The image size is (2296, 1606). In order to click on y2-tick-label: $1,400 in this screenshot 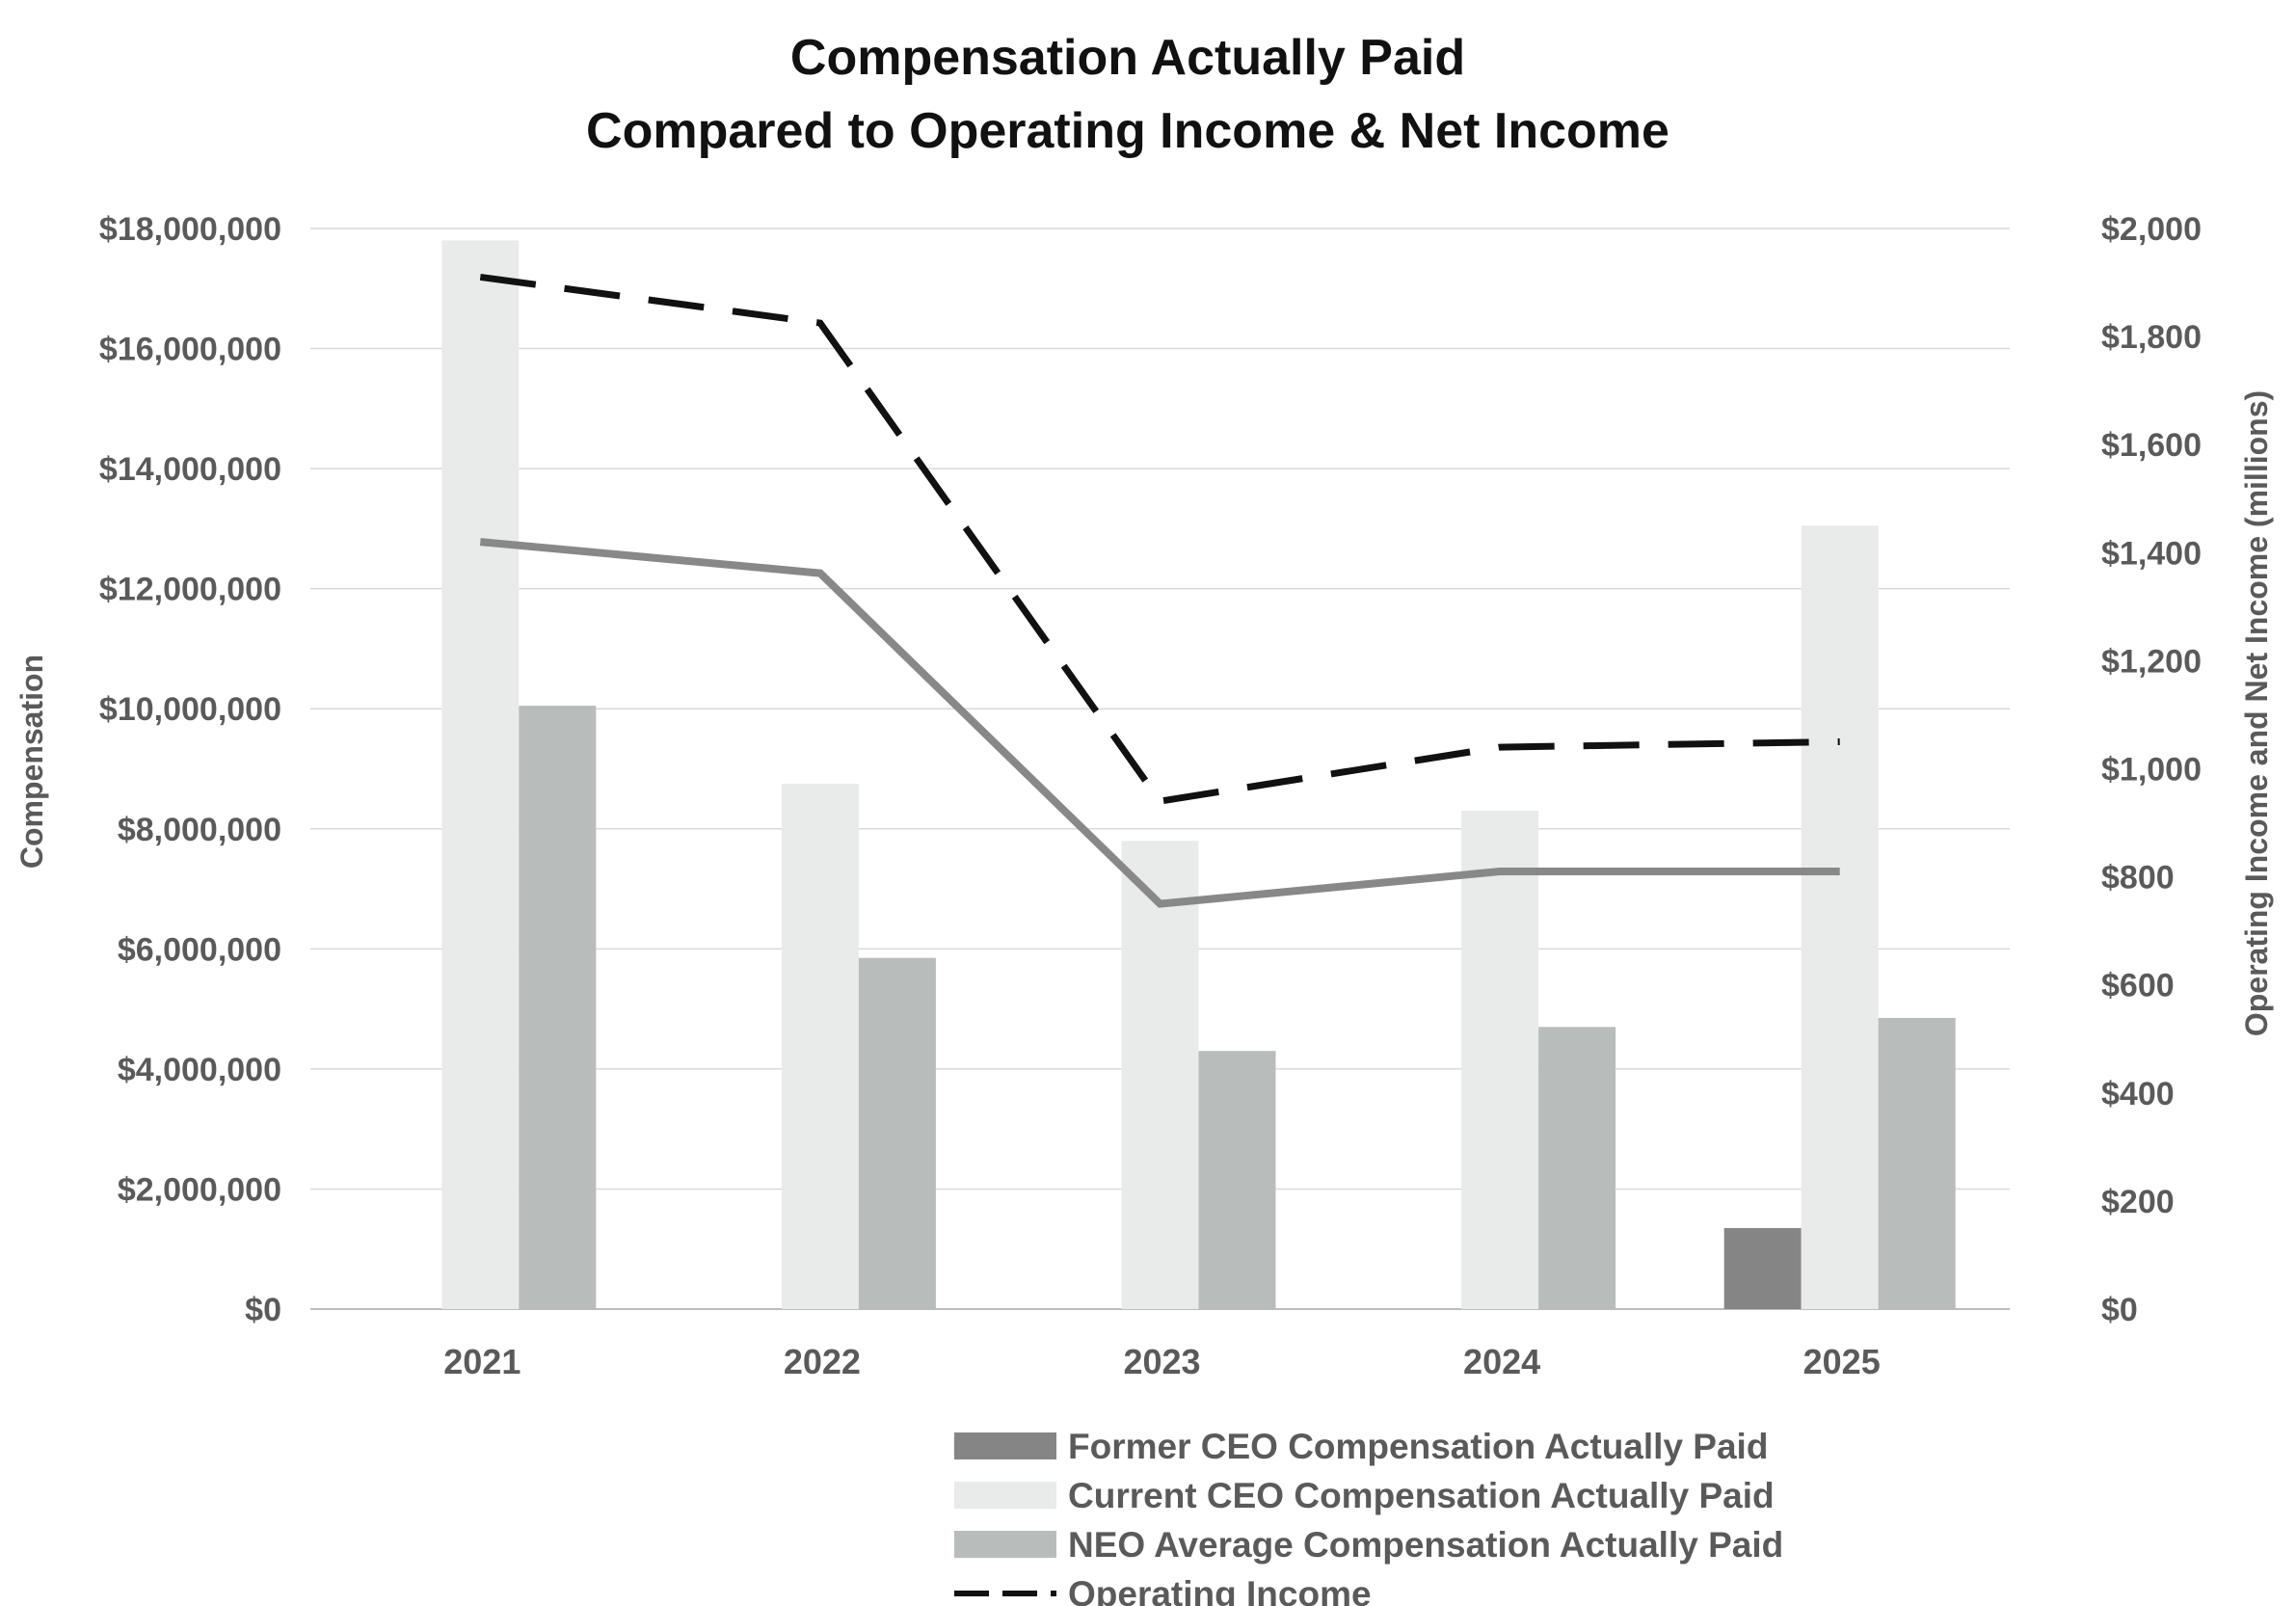, I will do `click(2151, 553)`.